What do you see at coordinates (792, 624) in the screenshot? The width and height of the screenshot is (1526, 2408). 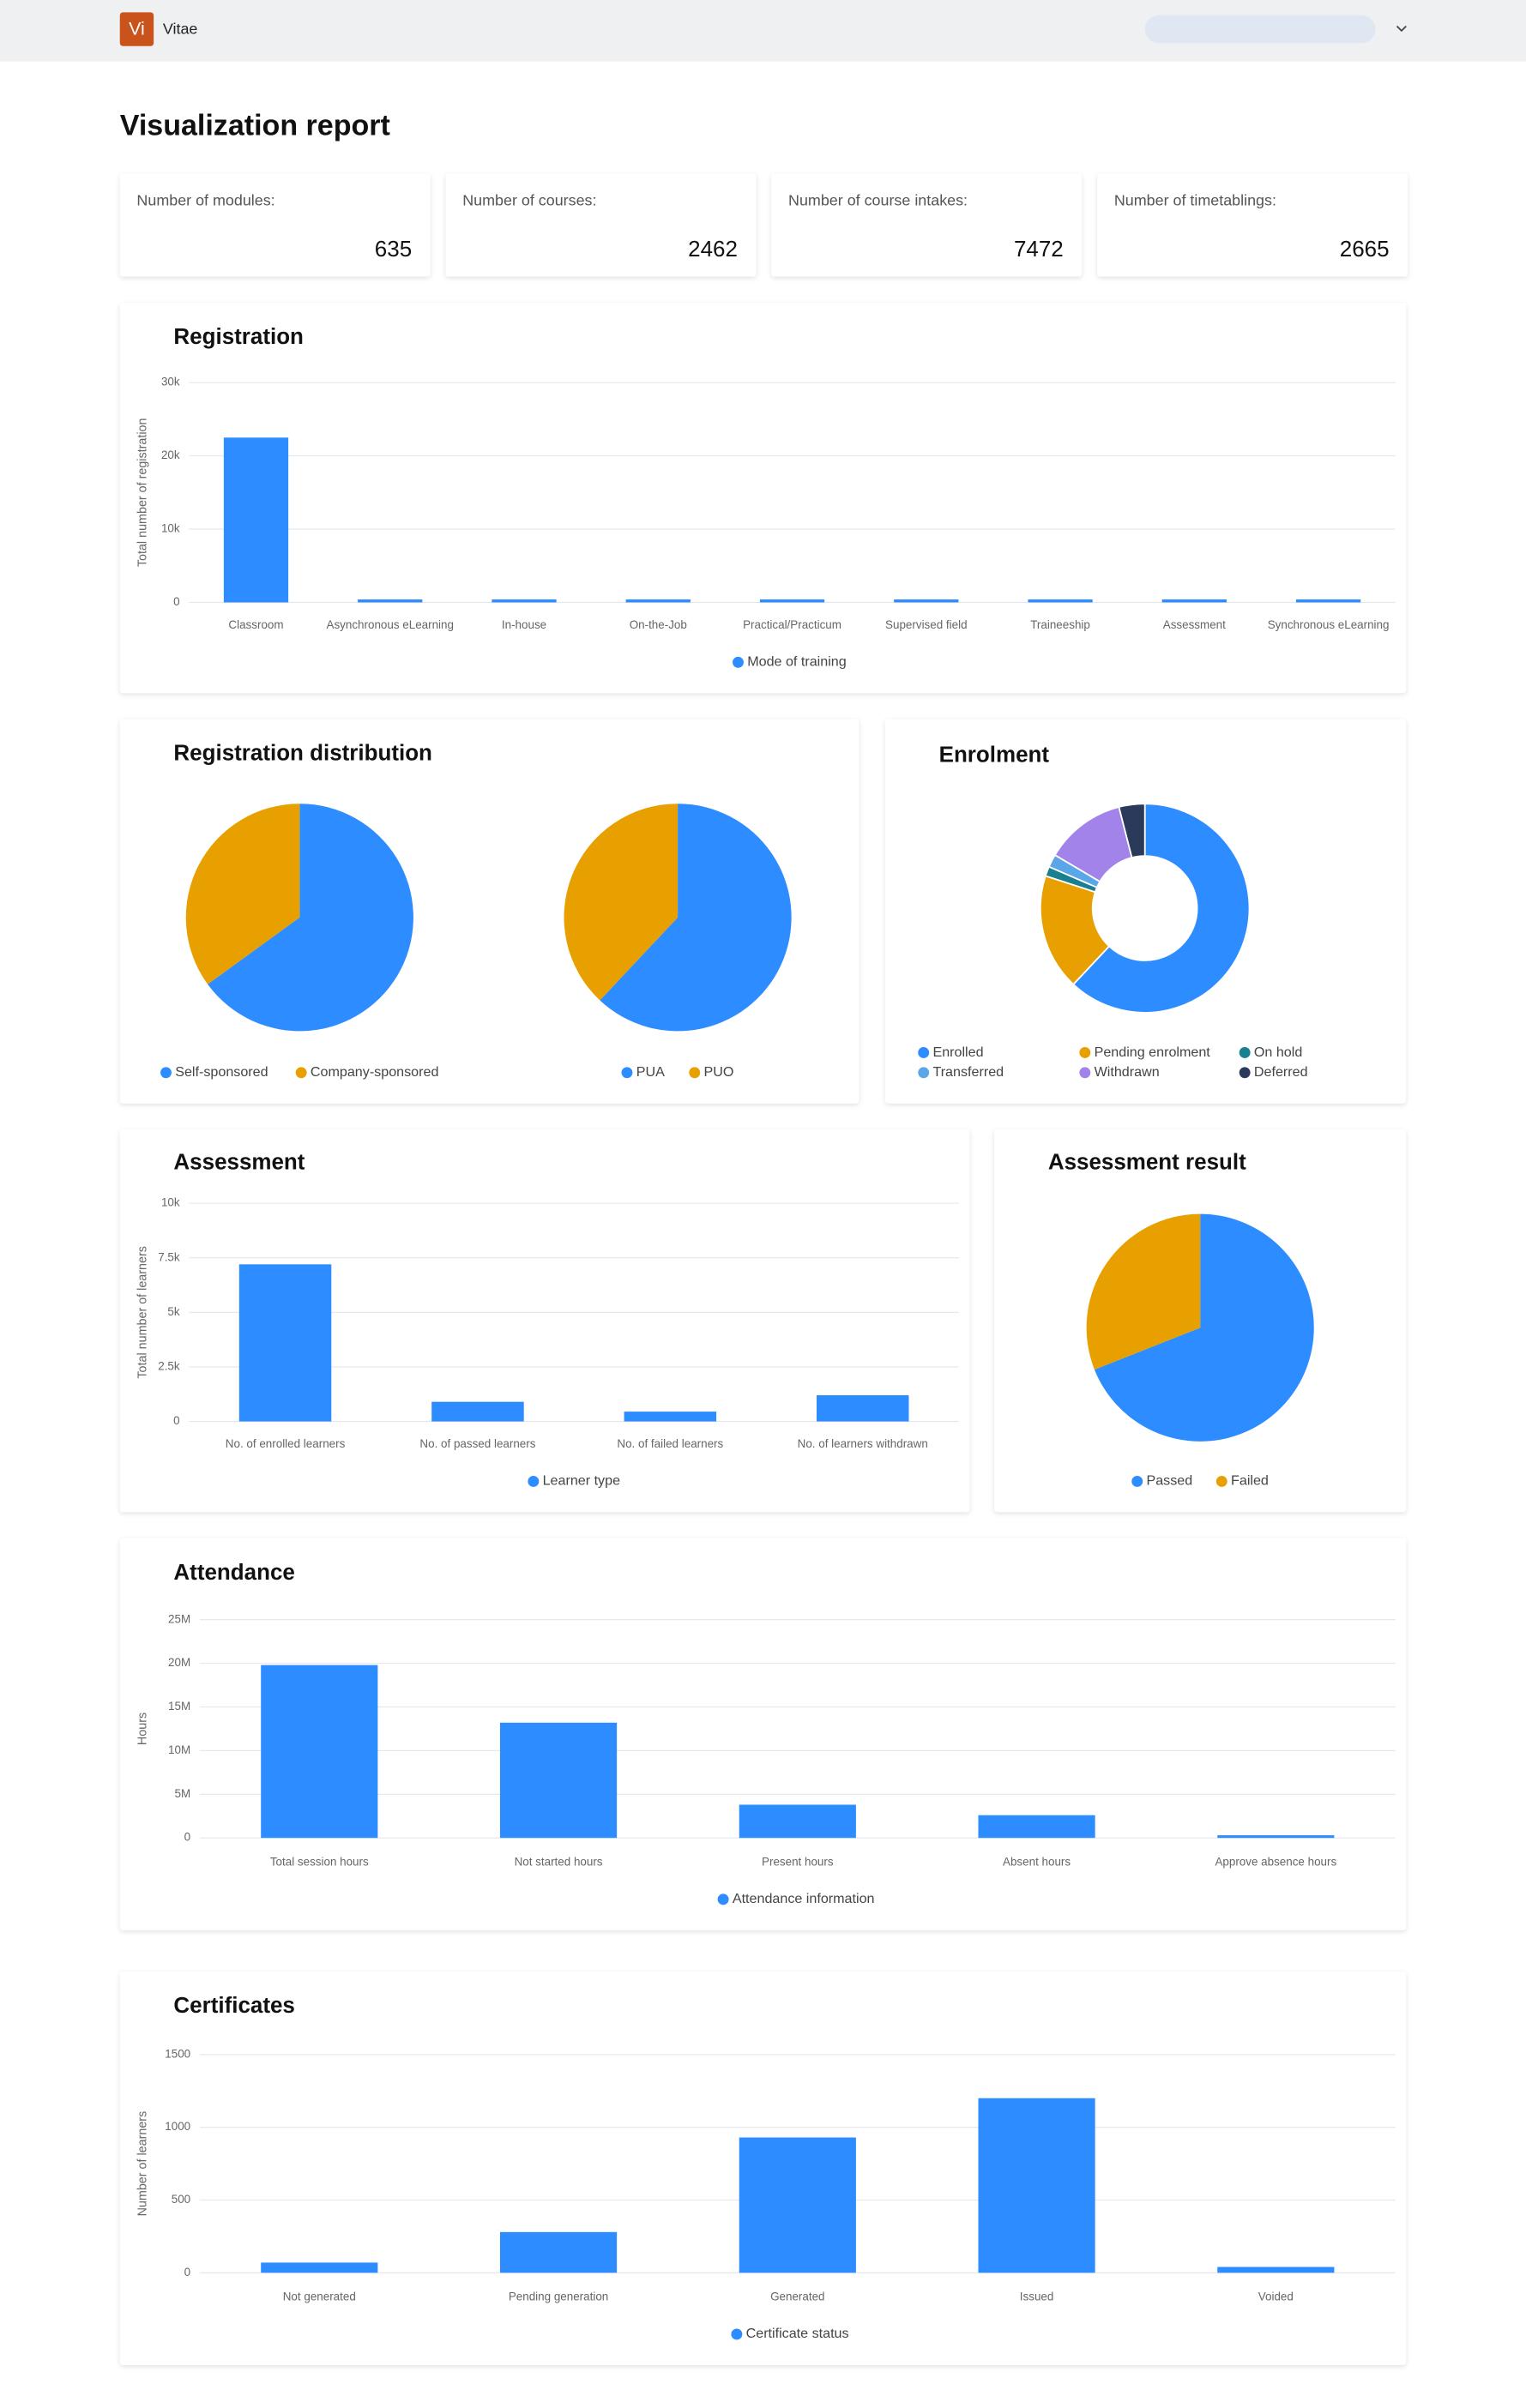 I see `x-tick-label: Practical/Practicum` at bounding box center [792, 624].